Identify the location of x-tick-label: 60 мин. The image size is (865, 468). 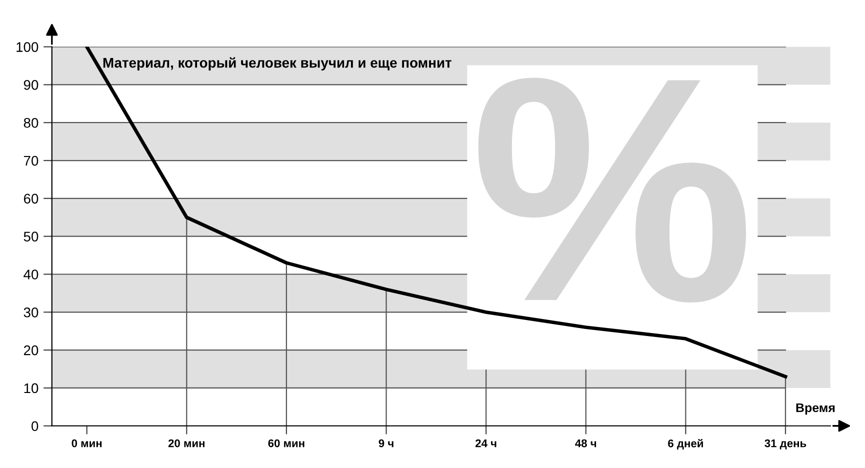
(286, 443).